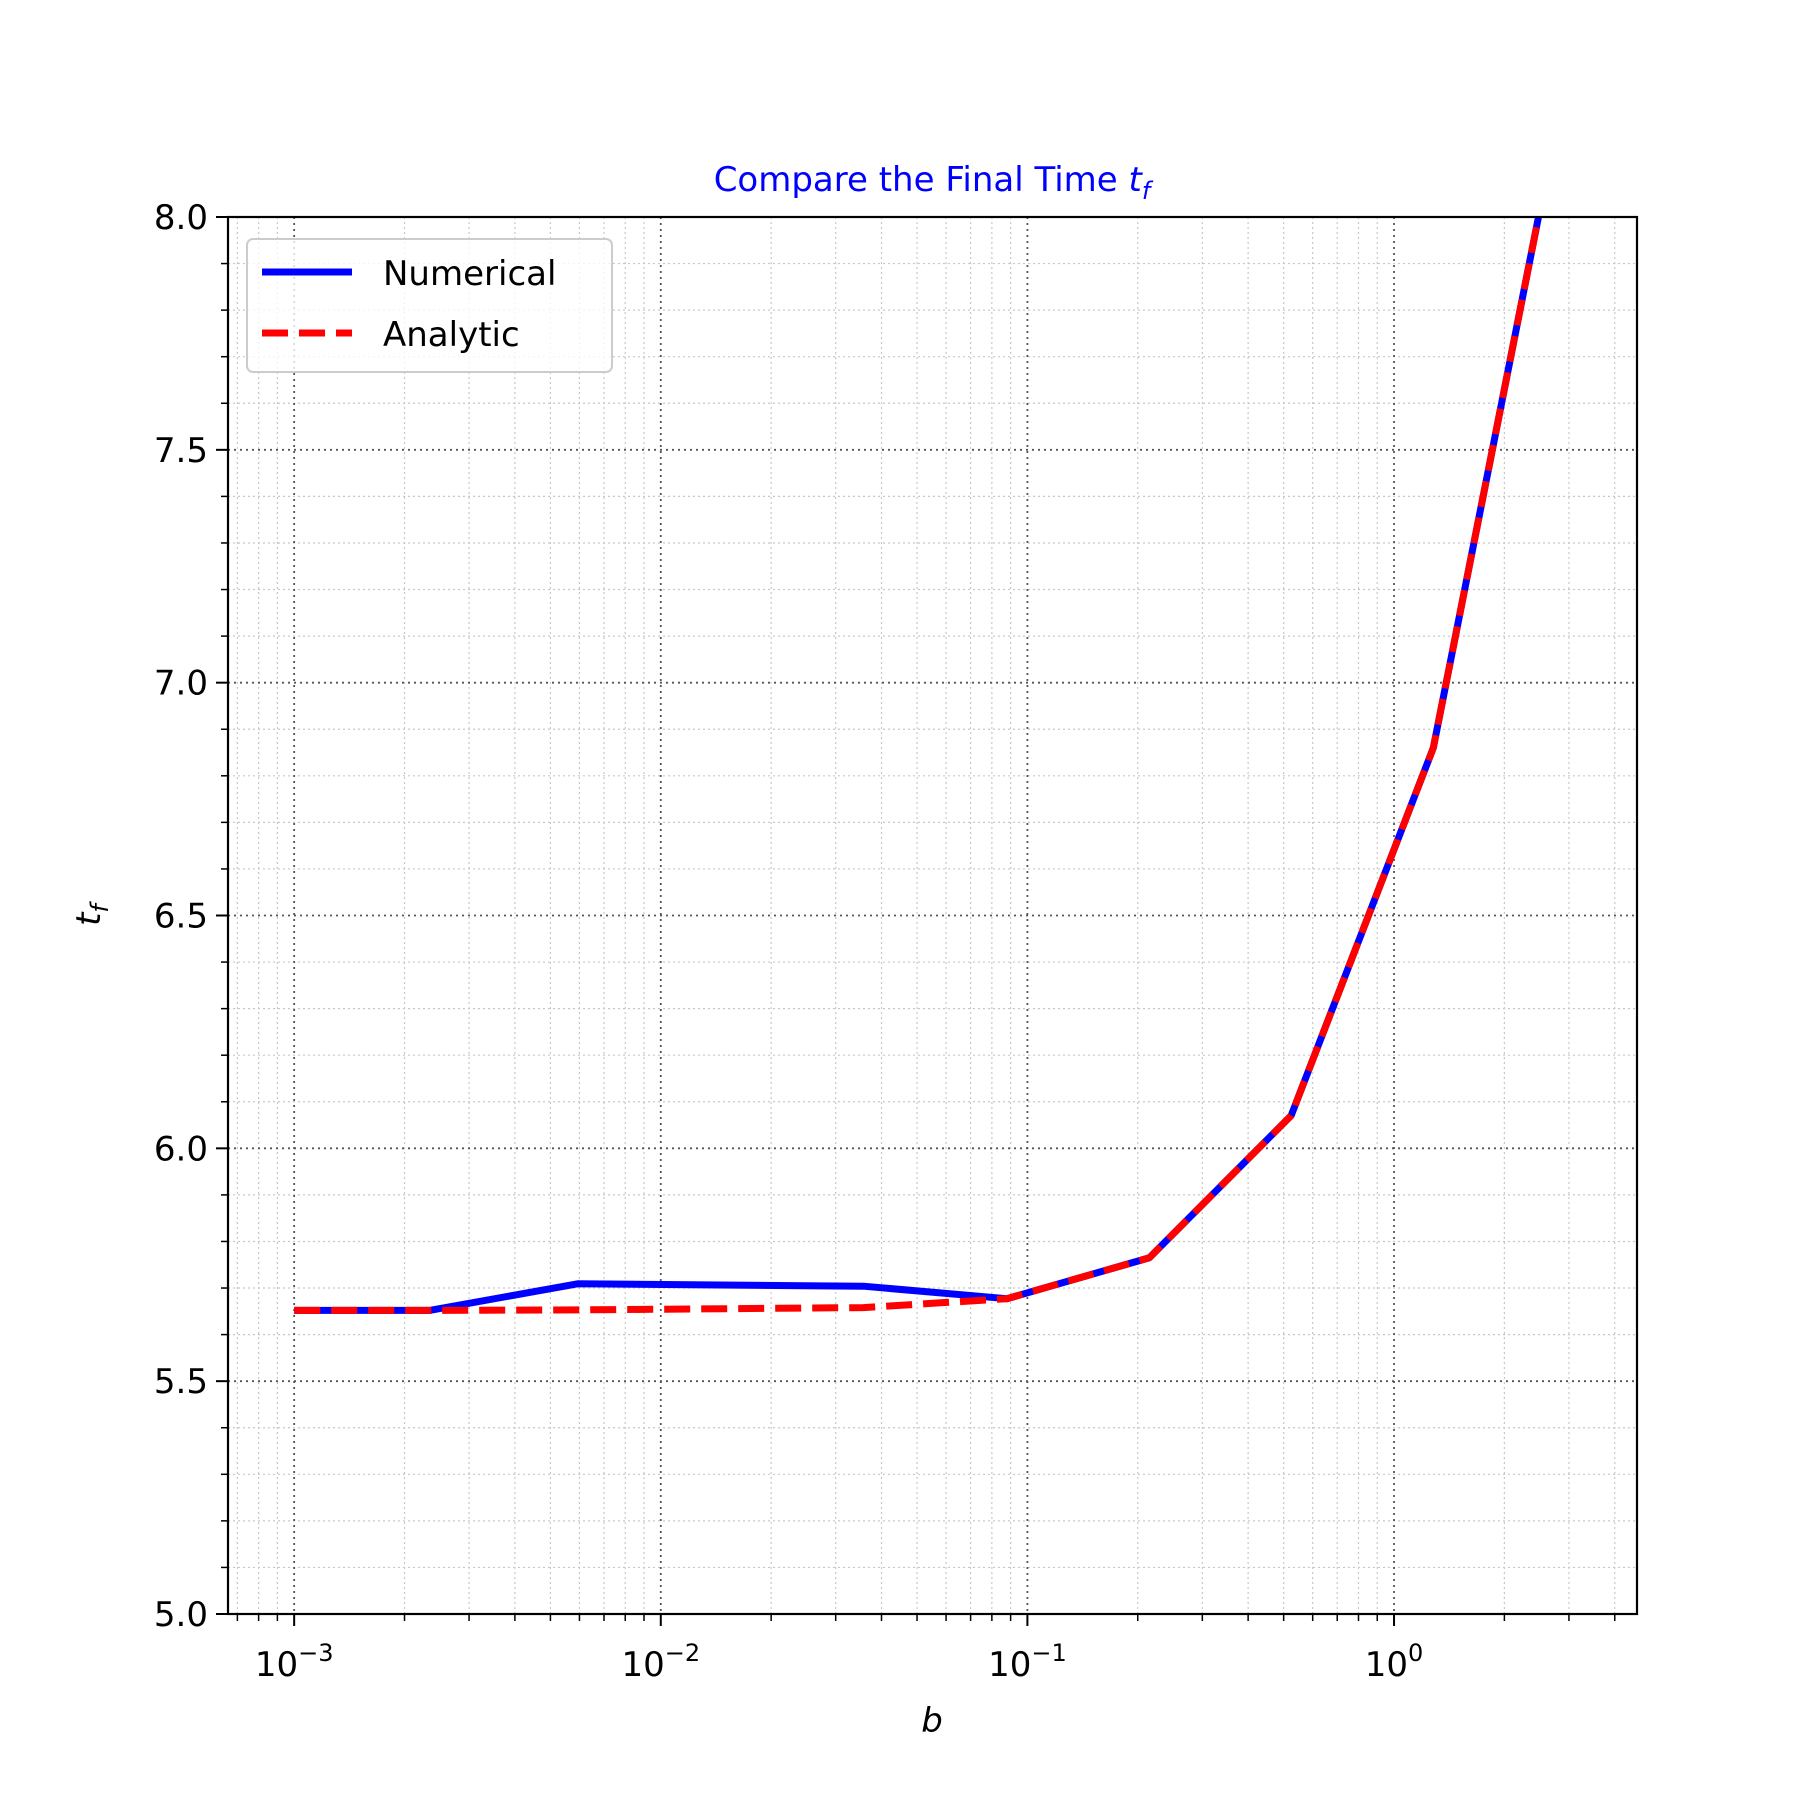 The height and width of the screenshot is (1800, 1800). What do you see at coordinates (181, 451) in the screenshot?
I see `y-tick-label: 7.5` at bounding box center [181, 451].